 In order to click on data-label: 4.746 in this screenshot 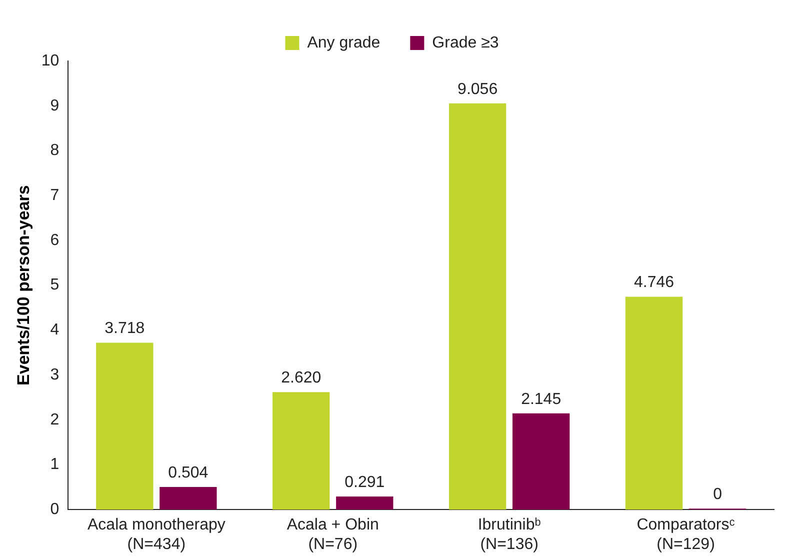, I will do `click(654, 283)`.